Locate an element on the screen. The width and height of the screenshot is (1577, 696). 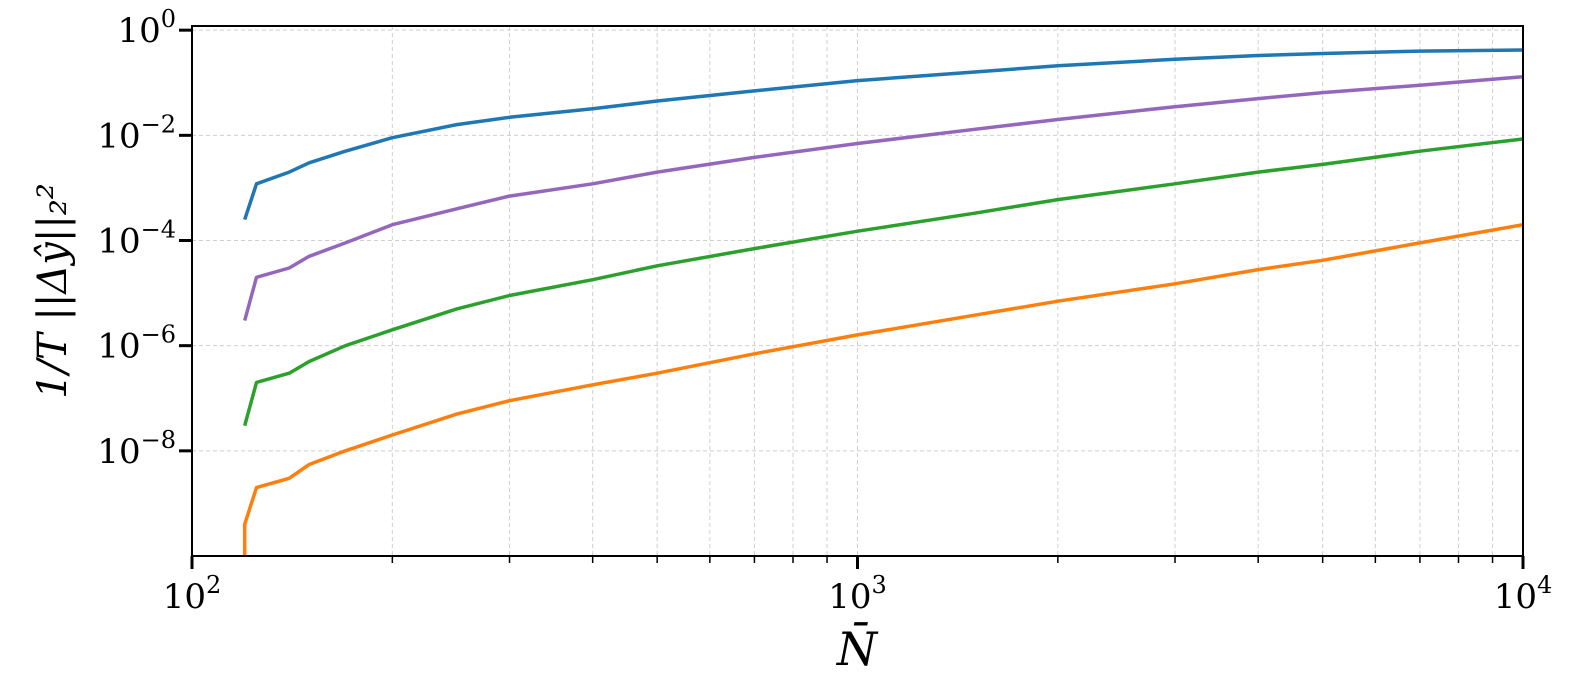
y-tick-label: 10⁻⁶ is located at coordinates (136, 344).